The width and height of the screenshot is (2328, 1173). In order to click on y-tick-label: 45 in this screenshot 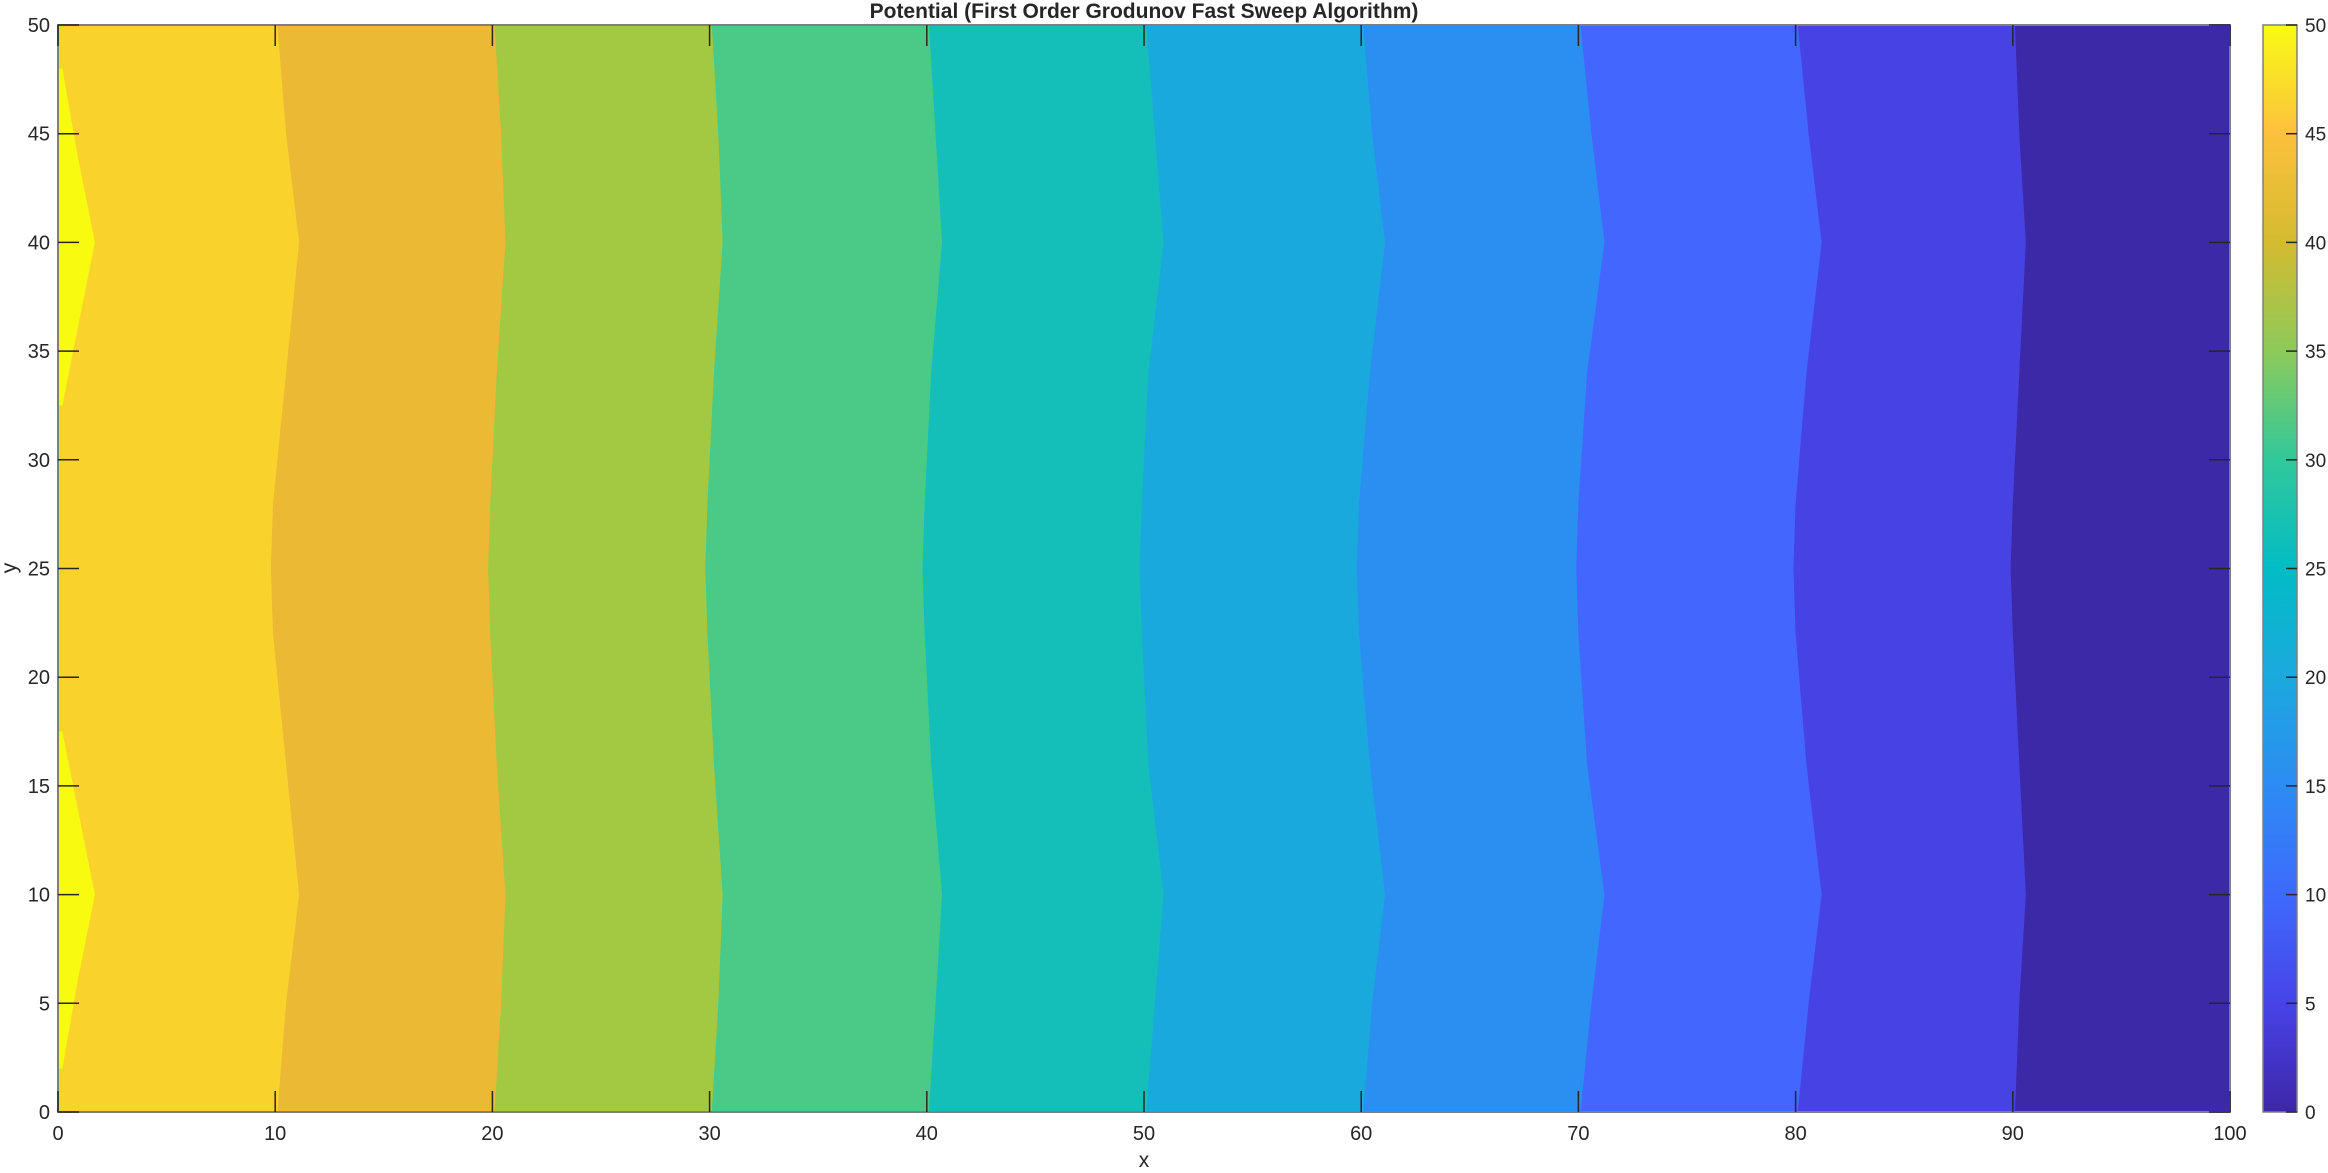, I will do `click(39, 135)`.